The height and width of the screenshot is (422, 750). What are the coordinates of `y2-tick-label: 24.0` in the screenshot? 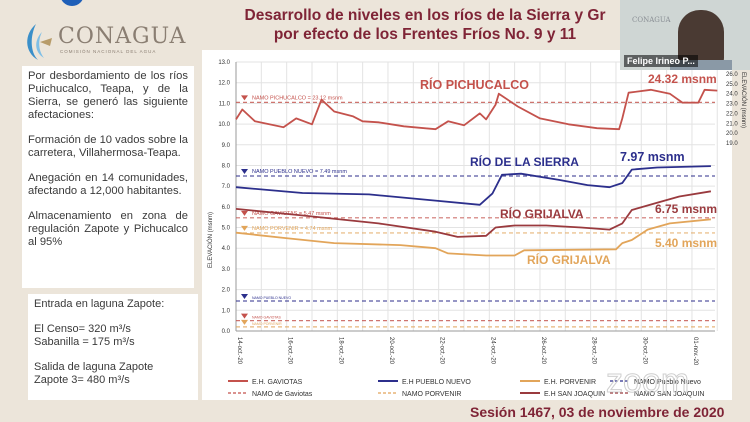 It's located at (732, 95).